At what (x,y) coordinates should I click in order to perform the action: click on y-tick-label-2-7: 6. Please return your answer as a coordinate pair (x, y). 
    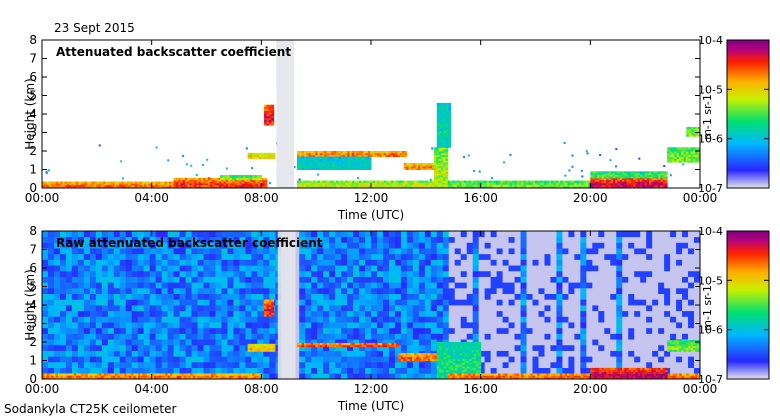
    Looking at the image, I should click on (33, 268).